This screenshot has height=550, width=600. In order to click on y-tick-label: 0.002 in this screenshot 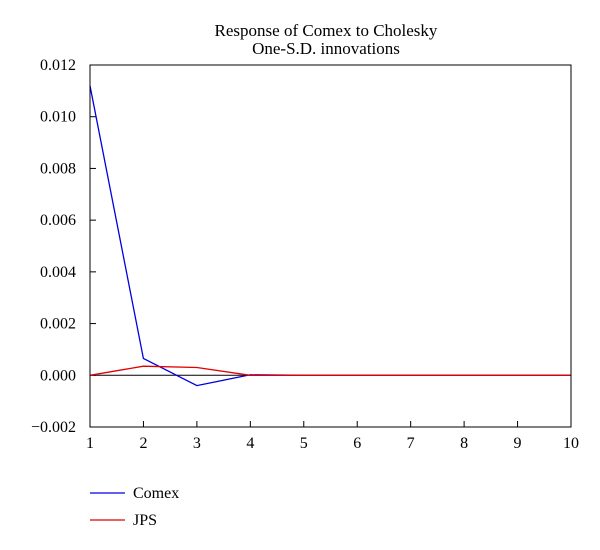, I will do `click(58, 324)`.